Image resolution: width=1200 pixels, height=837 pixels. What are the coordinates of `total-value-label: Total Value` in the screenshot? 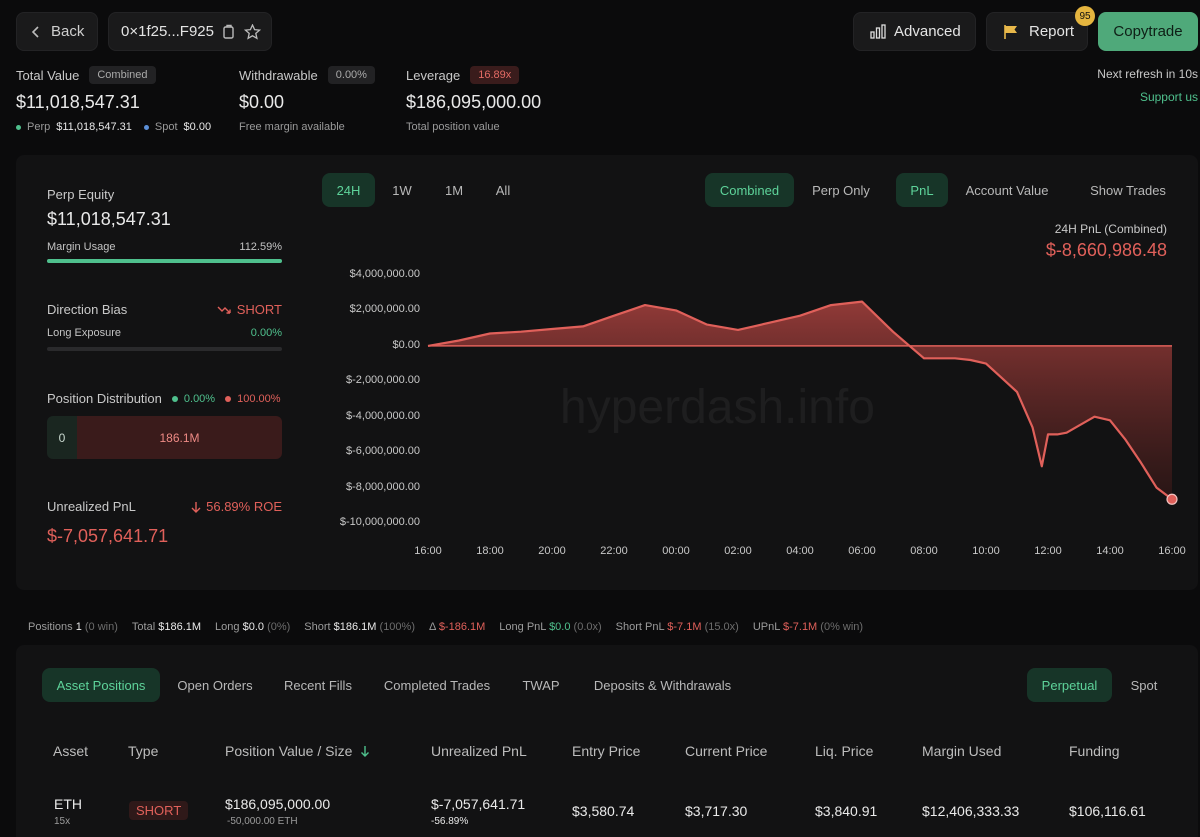 It's located at (48, 75).